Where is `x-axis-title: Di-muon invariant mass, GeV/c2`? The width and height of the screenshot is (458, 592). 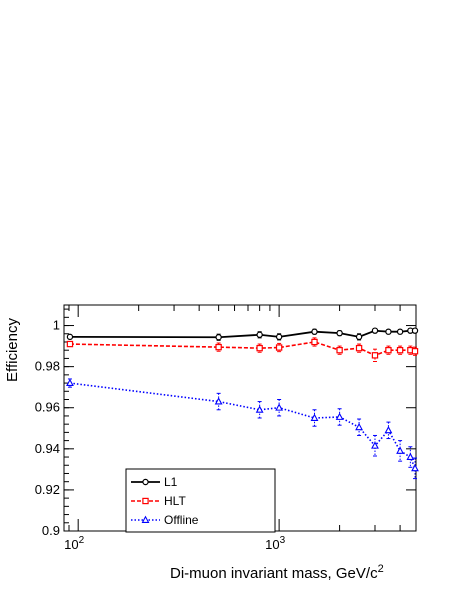 x-axis-title: Di-muon invariant mass, GeV/c2 is located at coordinates (277, 572).